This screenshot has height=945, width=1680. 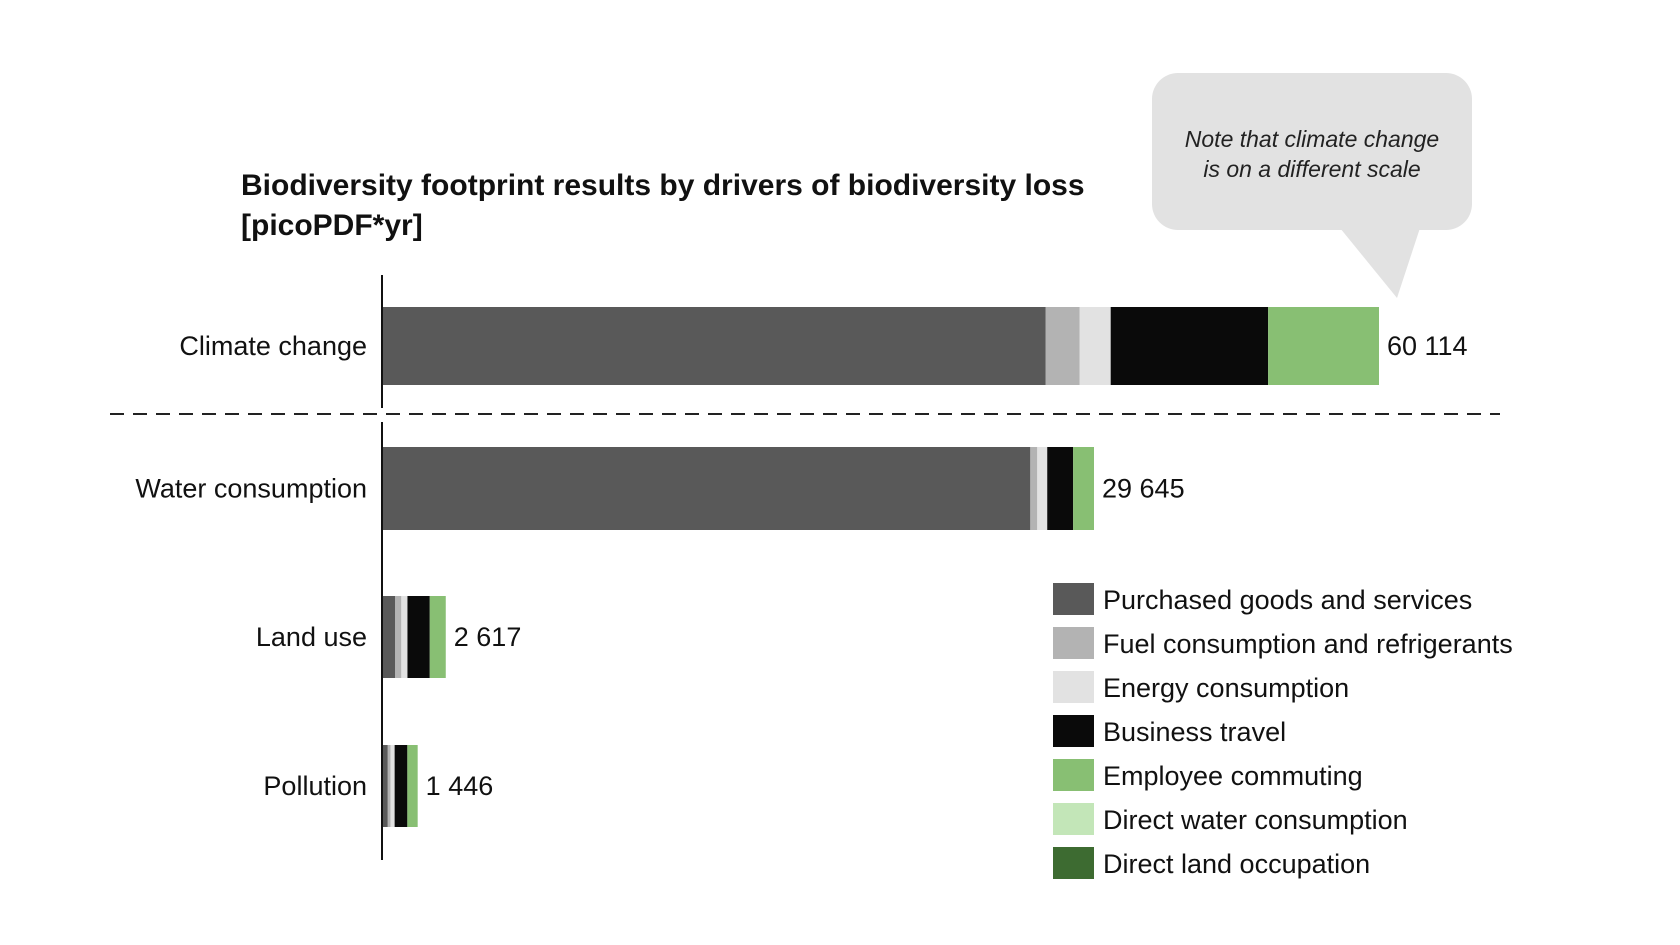 What do you see at coordinates (378, 786) in the screenshot?
I see `bar-group-pollution: Pollution 1 446` at bounding box center [378, 786].